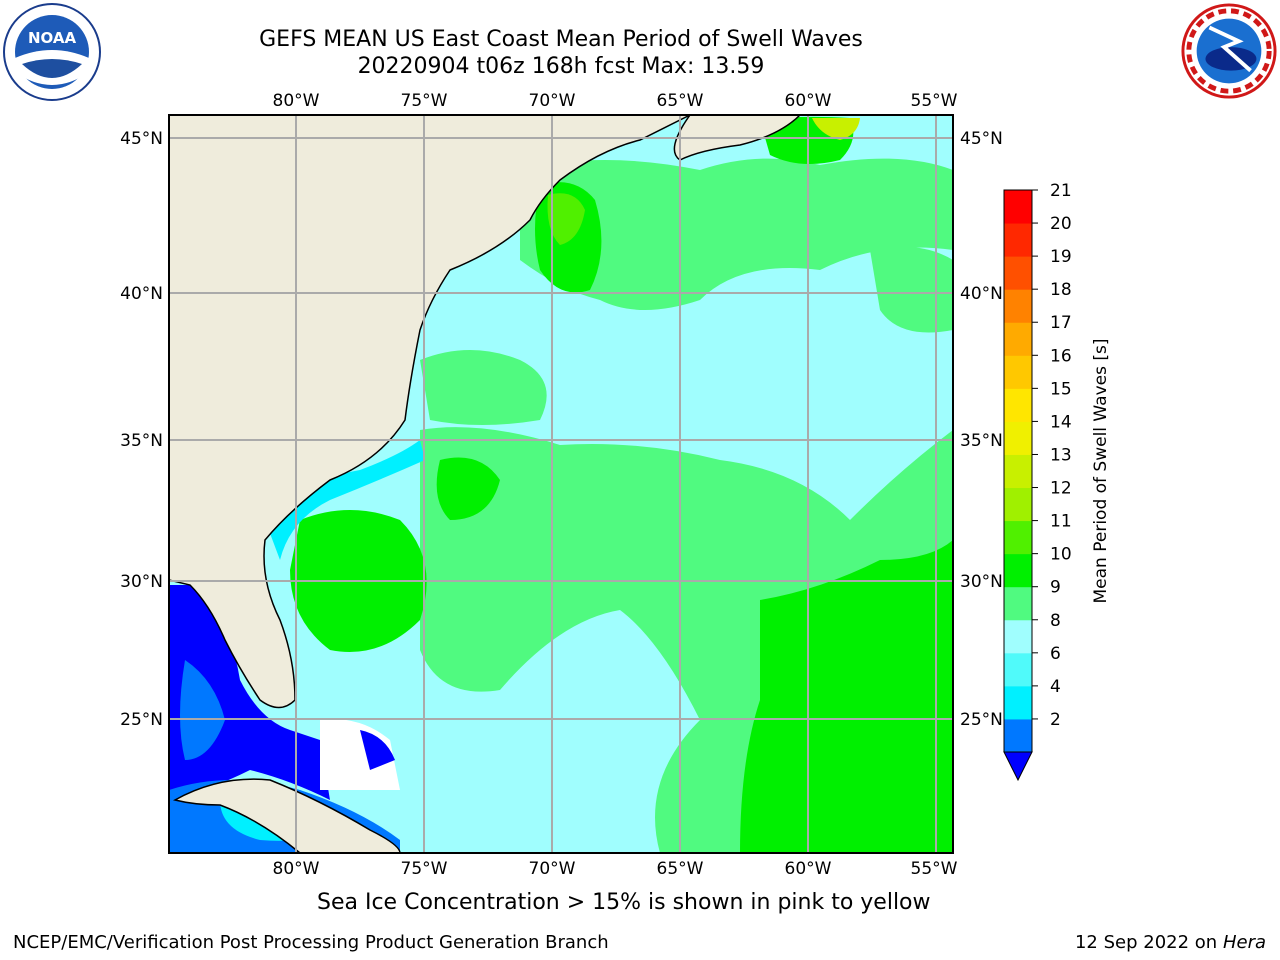 The height and width of the screenshot is (960, 1280). Describe the element at coordinates (1244, 942) in the screenshot. I see `footer-host: Hera` at that location.